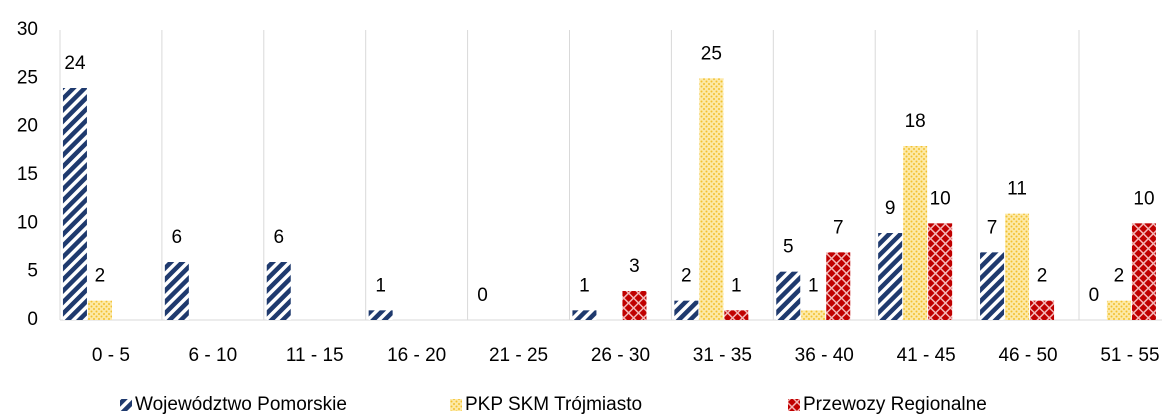 This screenshot has width=1162, height=419. What do you see at coordinates (926, 355) in the screenshot?
I see `x-tick-label: 41 - 45` at bounding box center [926, 355].